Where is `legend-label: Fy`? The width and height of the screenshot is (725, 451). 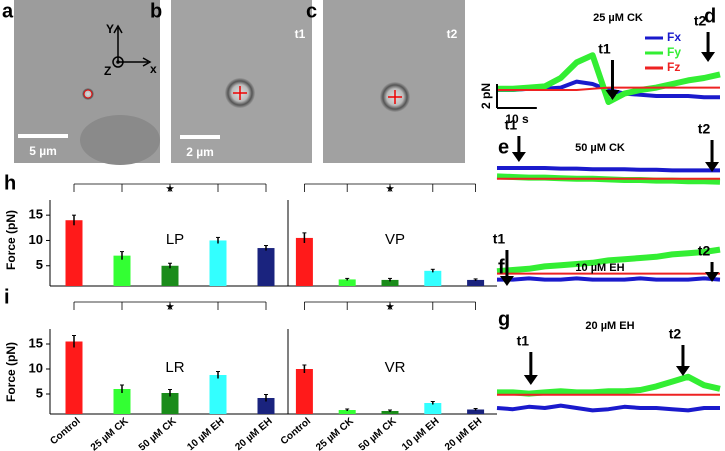
legend-label: Fy is located at coordinates (674, 52).